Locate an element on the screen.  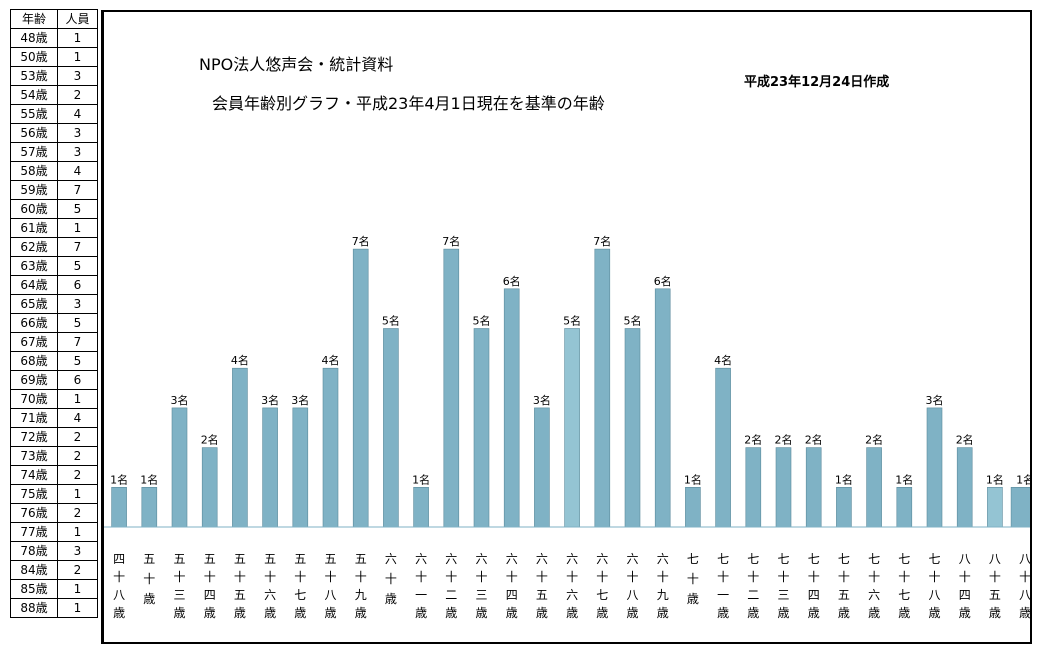
age-cell: 84歳 is located at coordinates (34, 570).